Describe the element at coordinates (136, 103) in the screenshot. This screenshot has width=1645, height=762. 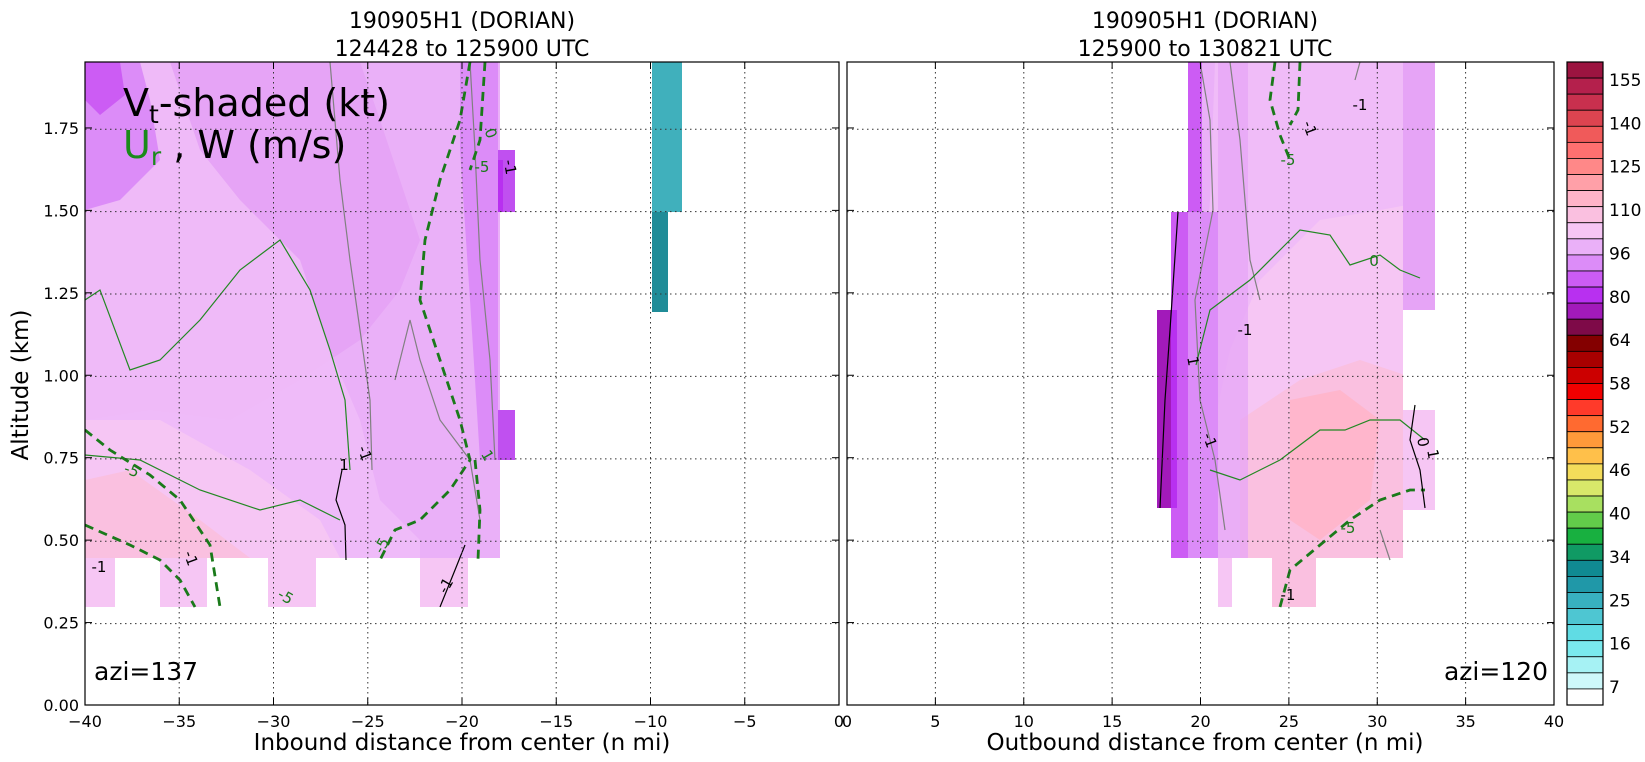
I see `vt-symbol: V` at that location.